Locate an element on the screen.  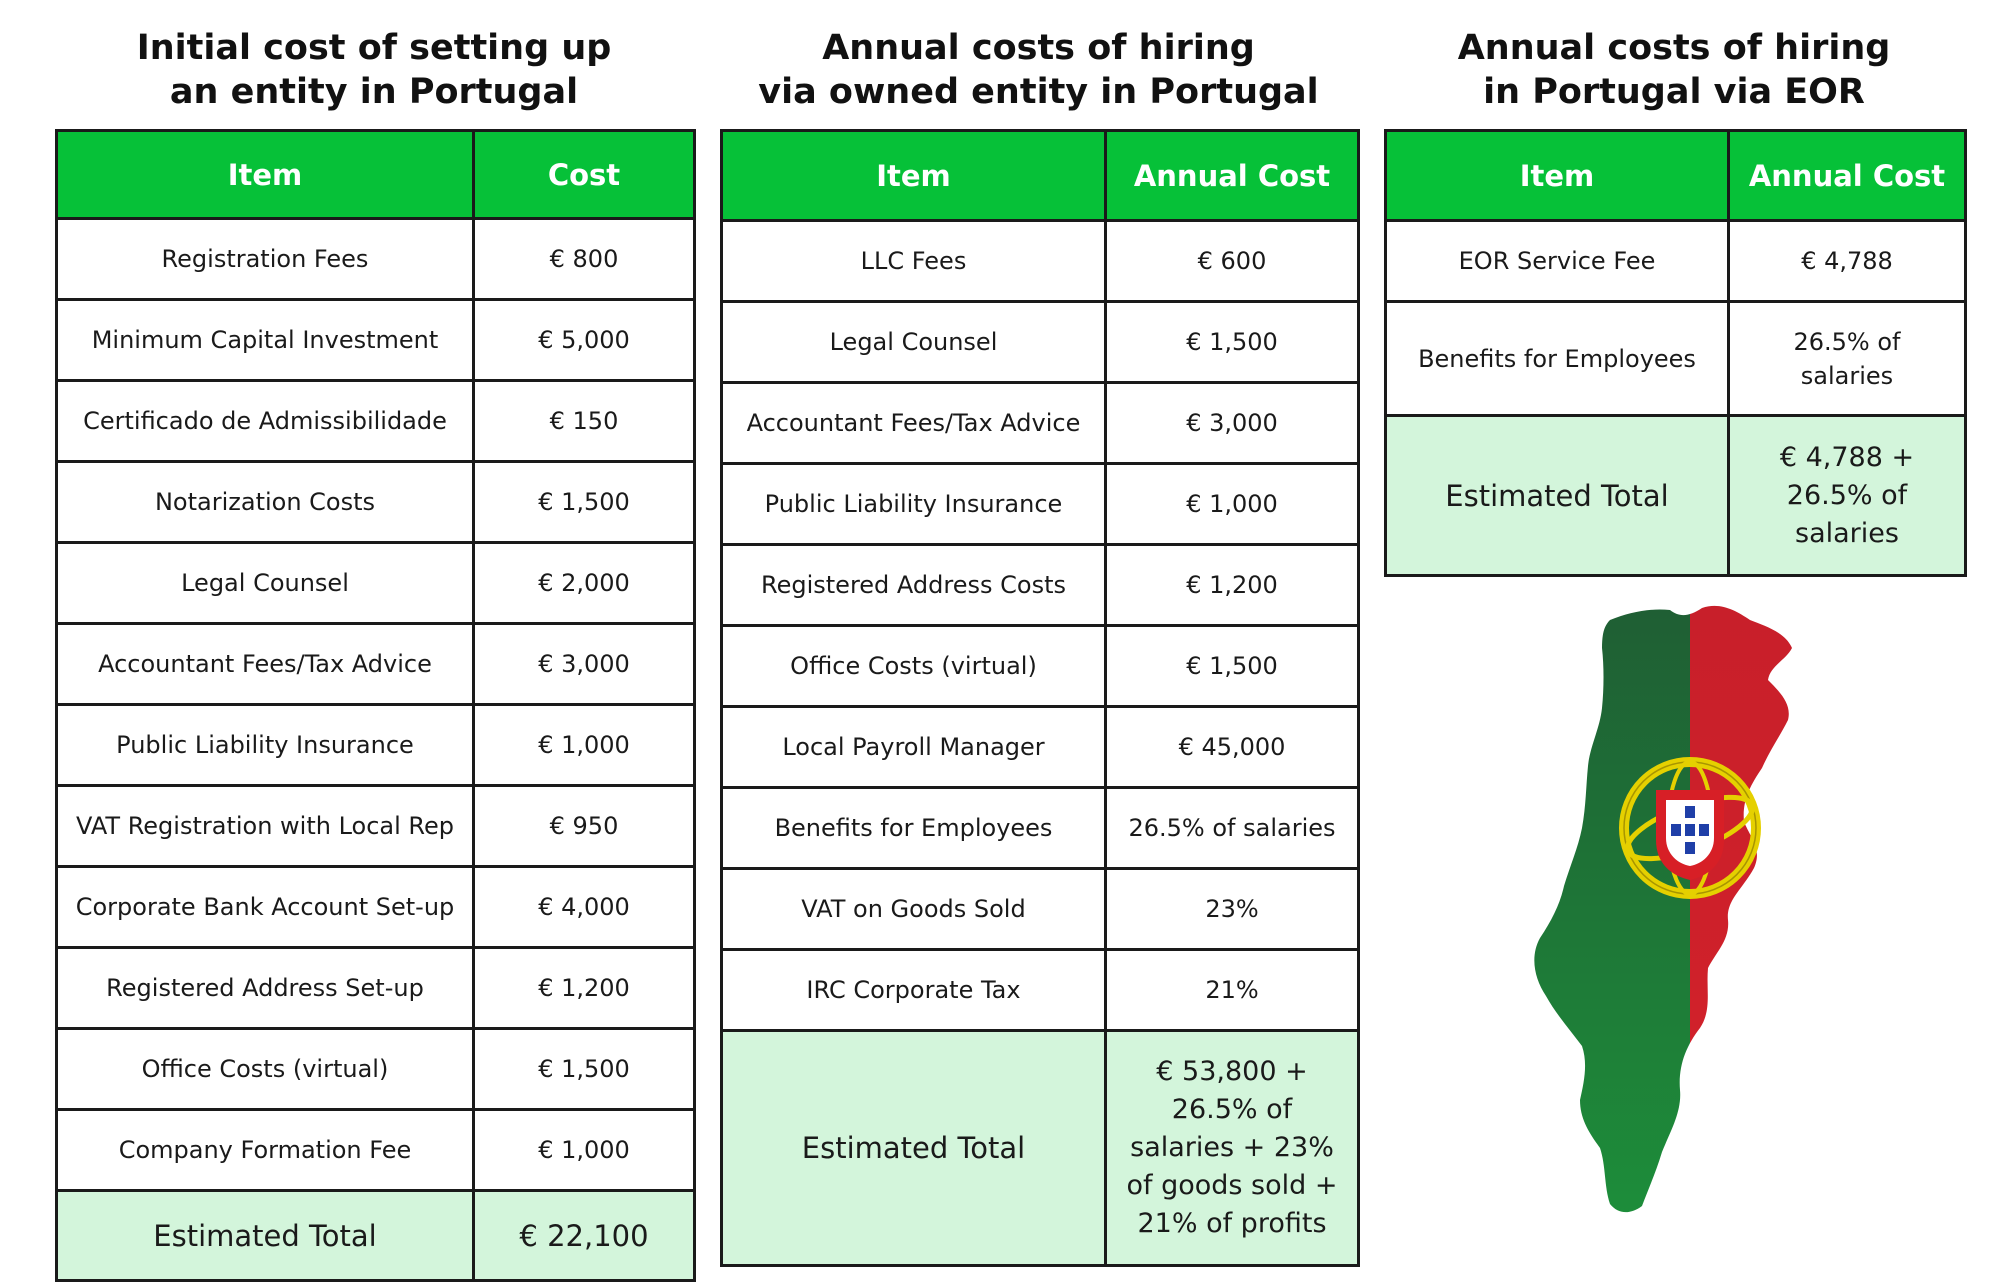
cost-cell: € 1,200 is located at coordinates (1232, 585).